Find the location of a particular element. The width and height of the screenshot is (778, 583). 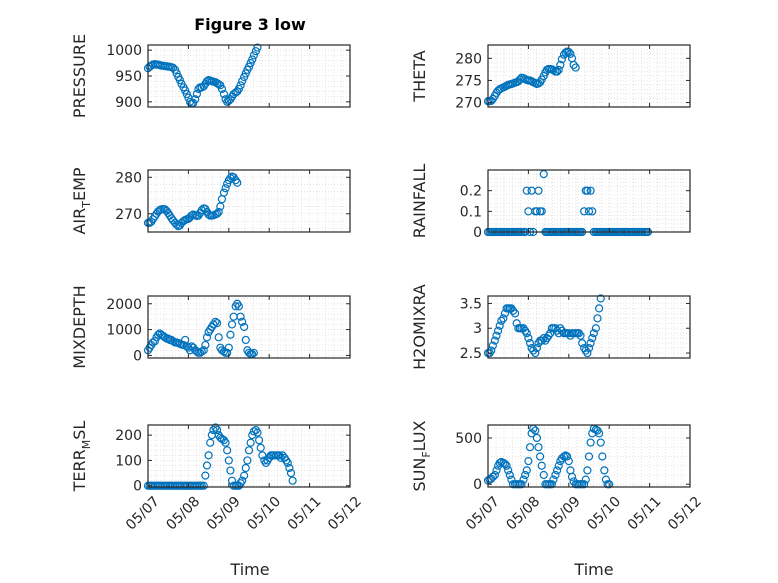

y-axis-label: THETA is located at coordinates (419, 76).